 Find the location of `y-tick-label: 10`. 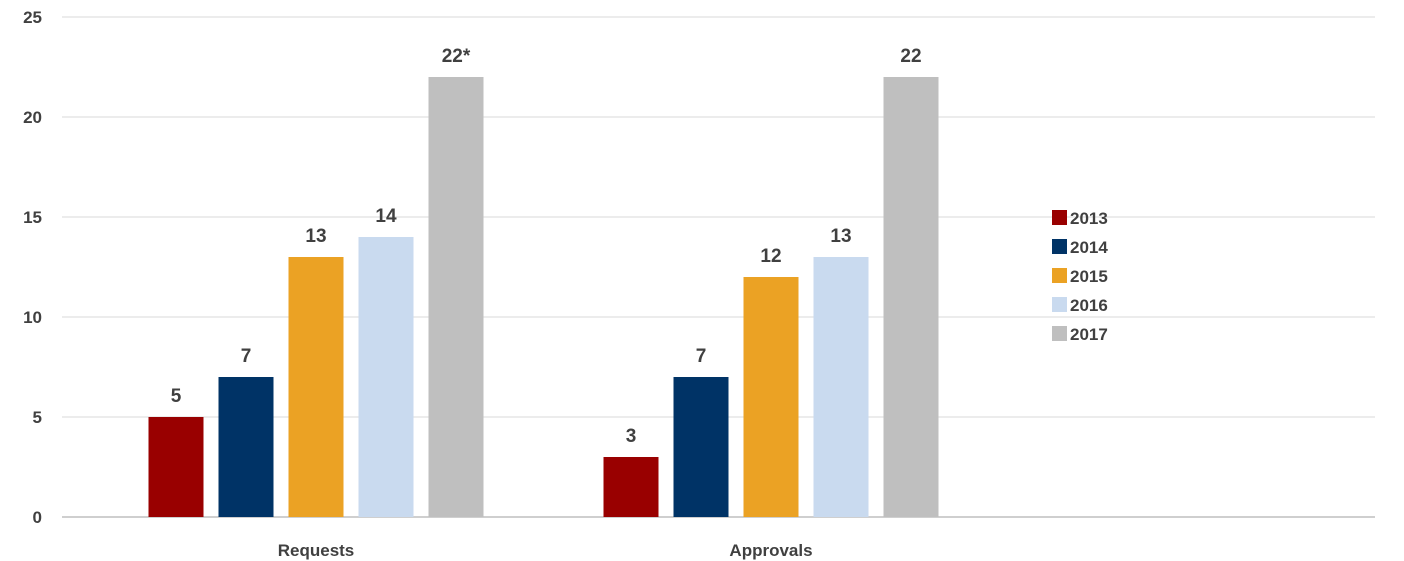

y-tick-label: 10 is located at coordinates (32, 317).